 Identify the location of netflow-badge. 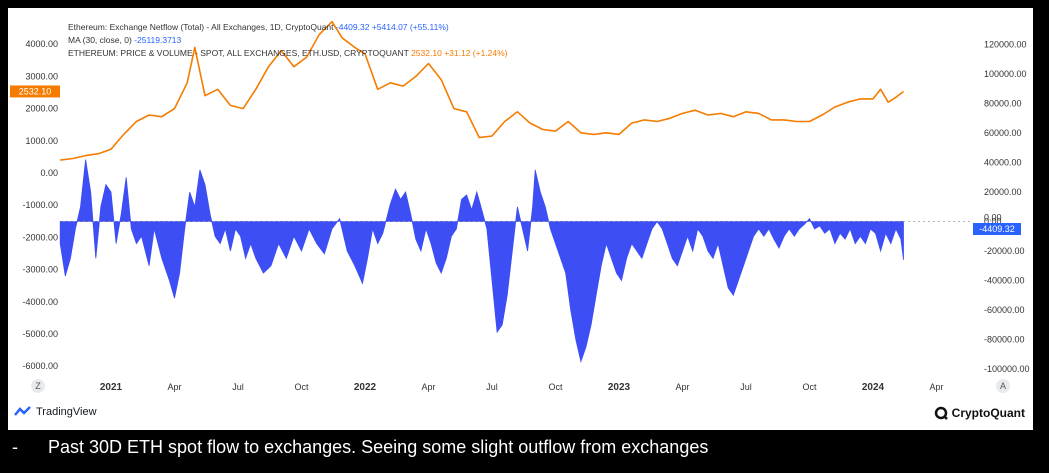
(997, 229).